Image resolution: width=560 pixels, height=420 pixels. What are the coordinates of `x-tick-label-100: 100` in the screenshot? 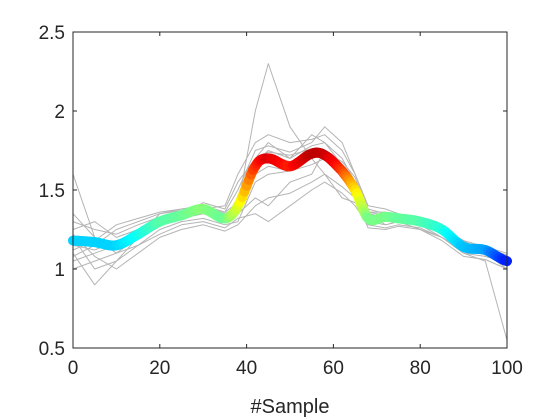 It's located at (507, 368).